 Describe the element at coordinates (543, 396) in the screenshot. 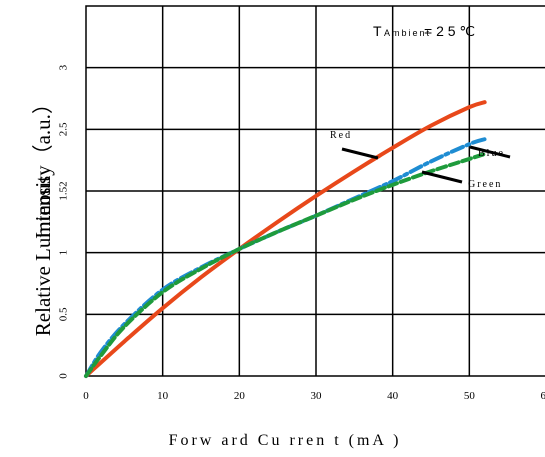

I see `x-tick-label: 60` at that location.